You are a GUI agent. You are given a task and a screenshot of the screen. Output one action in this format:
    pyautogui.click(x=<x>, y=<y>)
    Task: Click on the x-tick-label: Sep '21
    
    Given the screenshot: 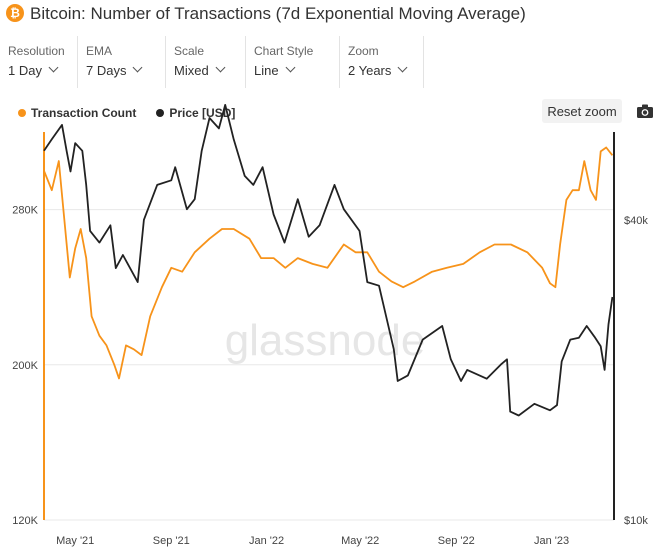 What is the action you would take?
    pyautogui.click(x=171, y=541)
    